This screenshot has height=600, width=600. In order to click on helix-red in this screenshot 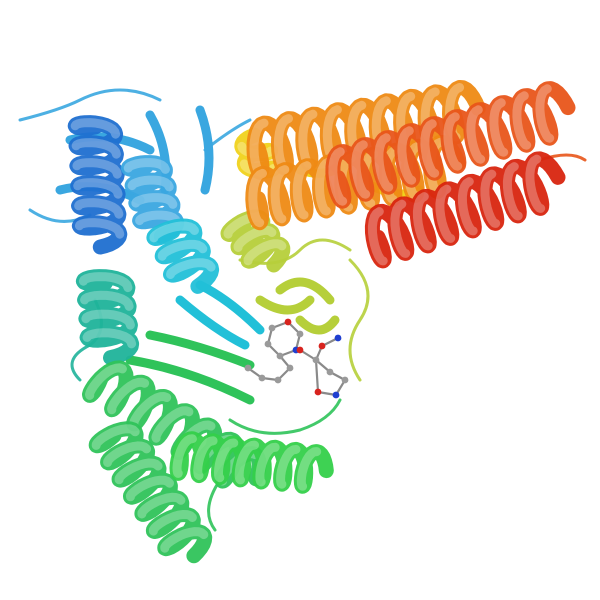, I will do `click(465, 210)`.